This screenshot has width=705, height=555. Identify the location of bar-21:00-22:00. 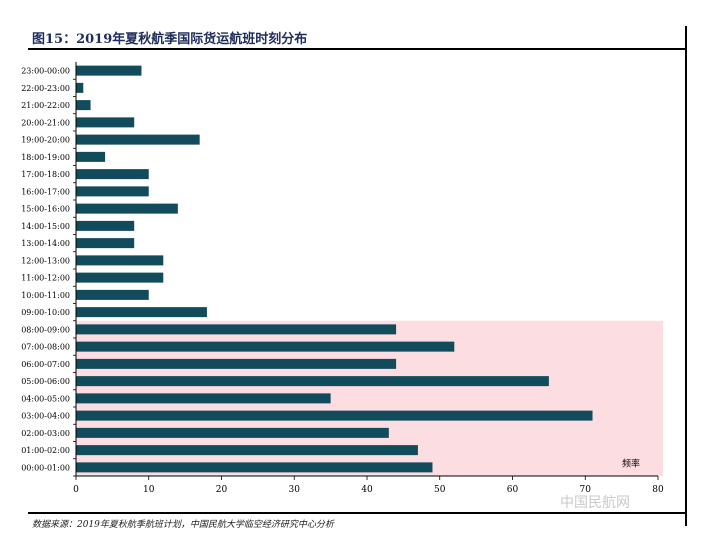
(83, 105).